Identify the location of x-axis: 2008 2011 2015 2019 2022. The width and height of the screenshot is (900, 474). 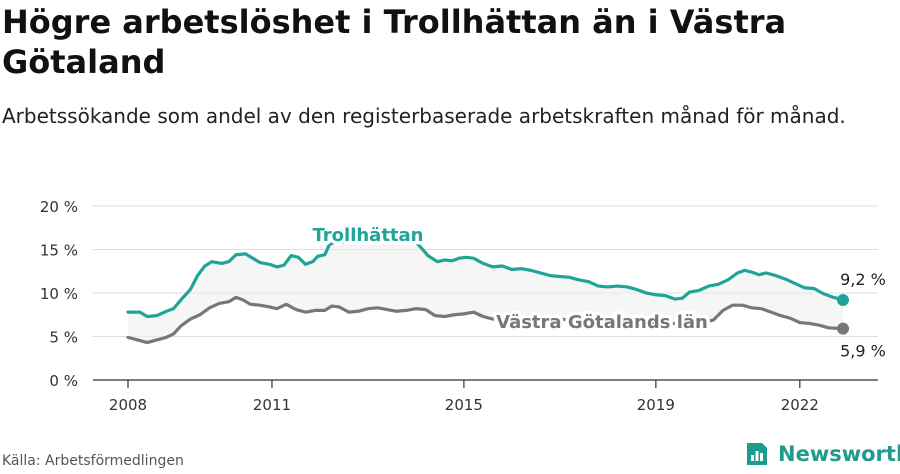
(485, 396).